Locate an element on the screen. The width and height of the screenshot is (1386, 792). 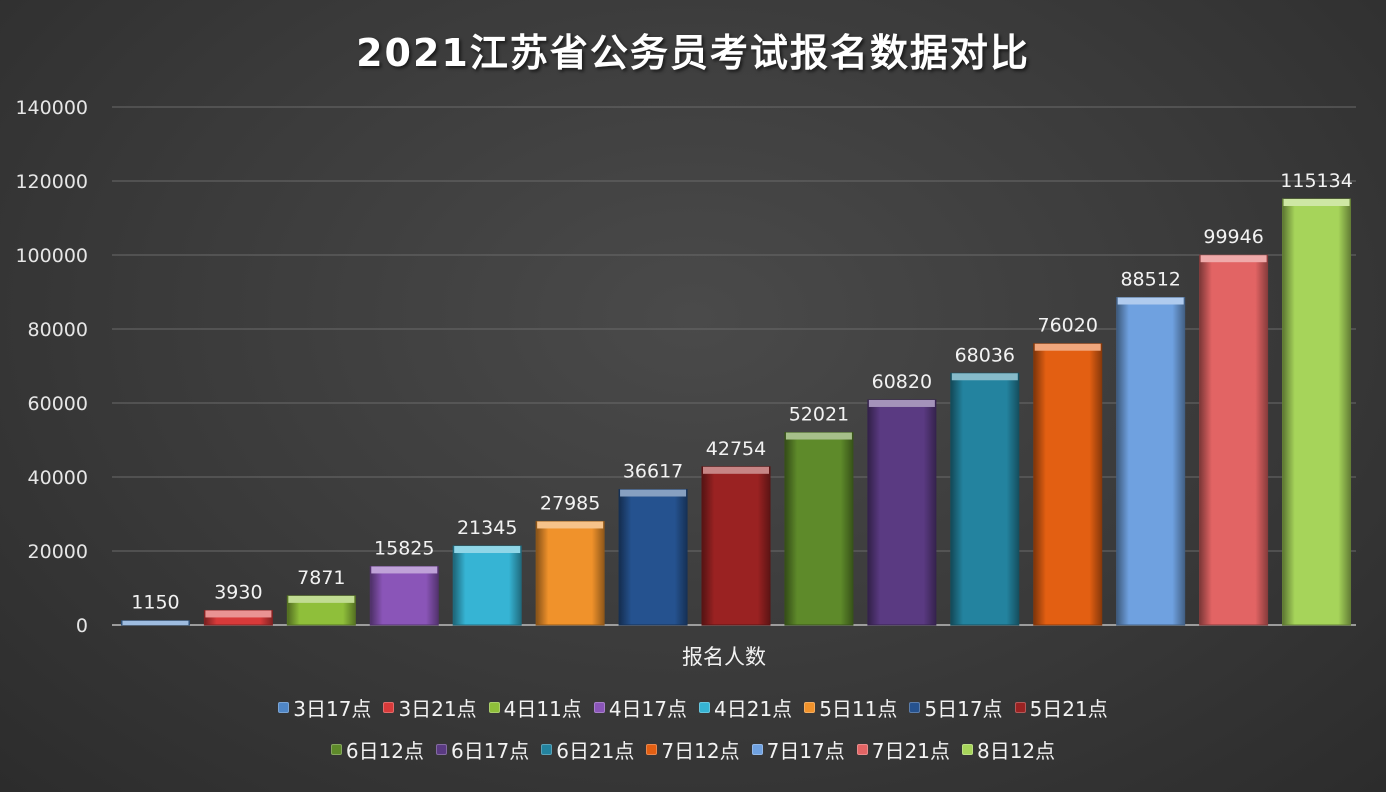
y-tick-label: 120000 is located at coordinates (51, 182).